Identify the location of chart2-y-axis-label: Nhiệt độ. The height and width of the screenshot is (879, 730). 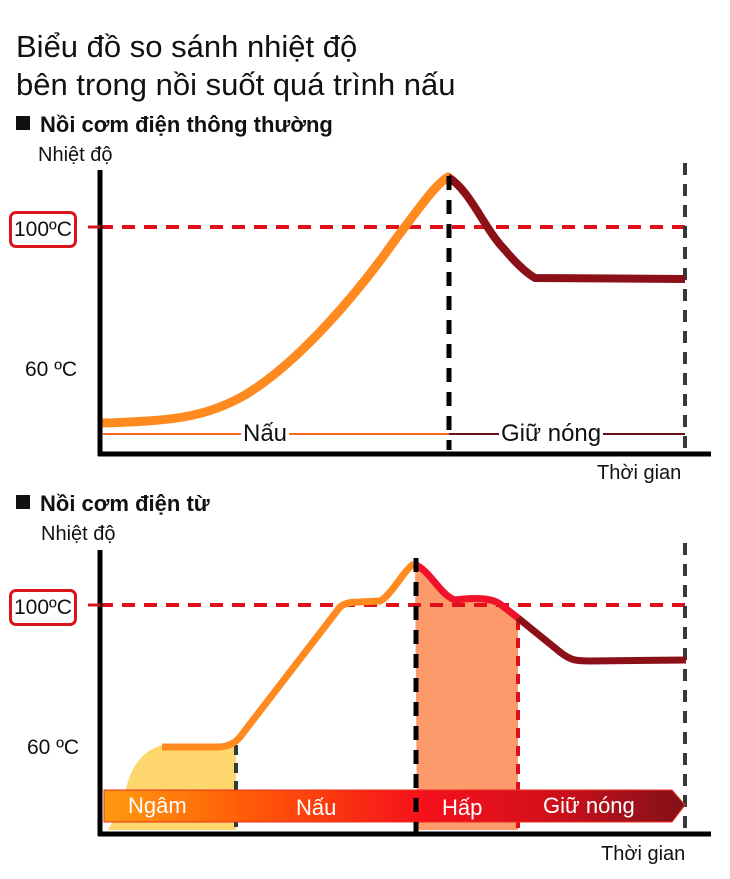
(78, 534).